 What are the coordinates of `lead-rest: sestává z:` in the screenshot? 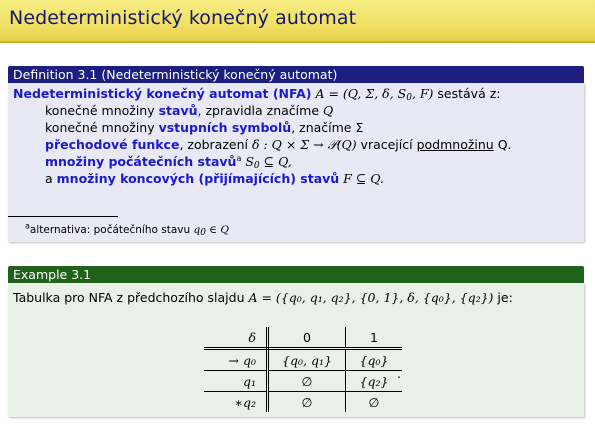 It's located at (467, 93).